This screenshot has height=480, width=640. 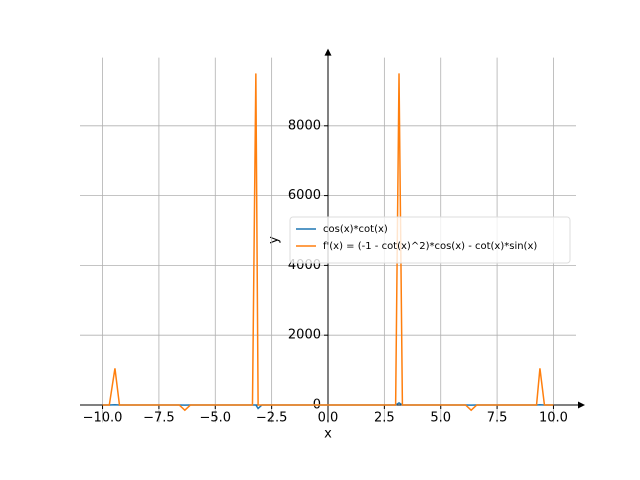 What do you see at coordinates (328, 434) in the screenshot?
I see `x-axis-label: x` at bounding box center [328, 434].